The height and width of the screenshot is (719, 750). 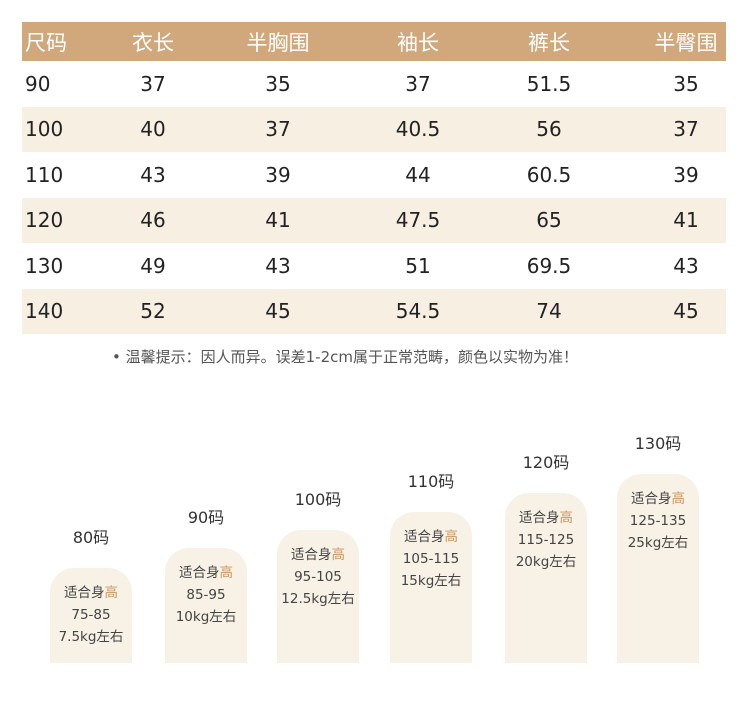 What do you see at coordinates (206, 617) in the screenshot?
I see `weight: 10kg左右` at bounding box center [206, 617].